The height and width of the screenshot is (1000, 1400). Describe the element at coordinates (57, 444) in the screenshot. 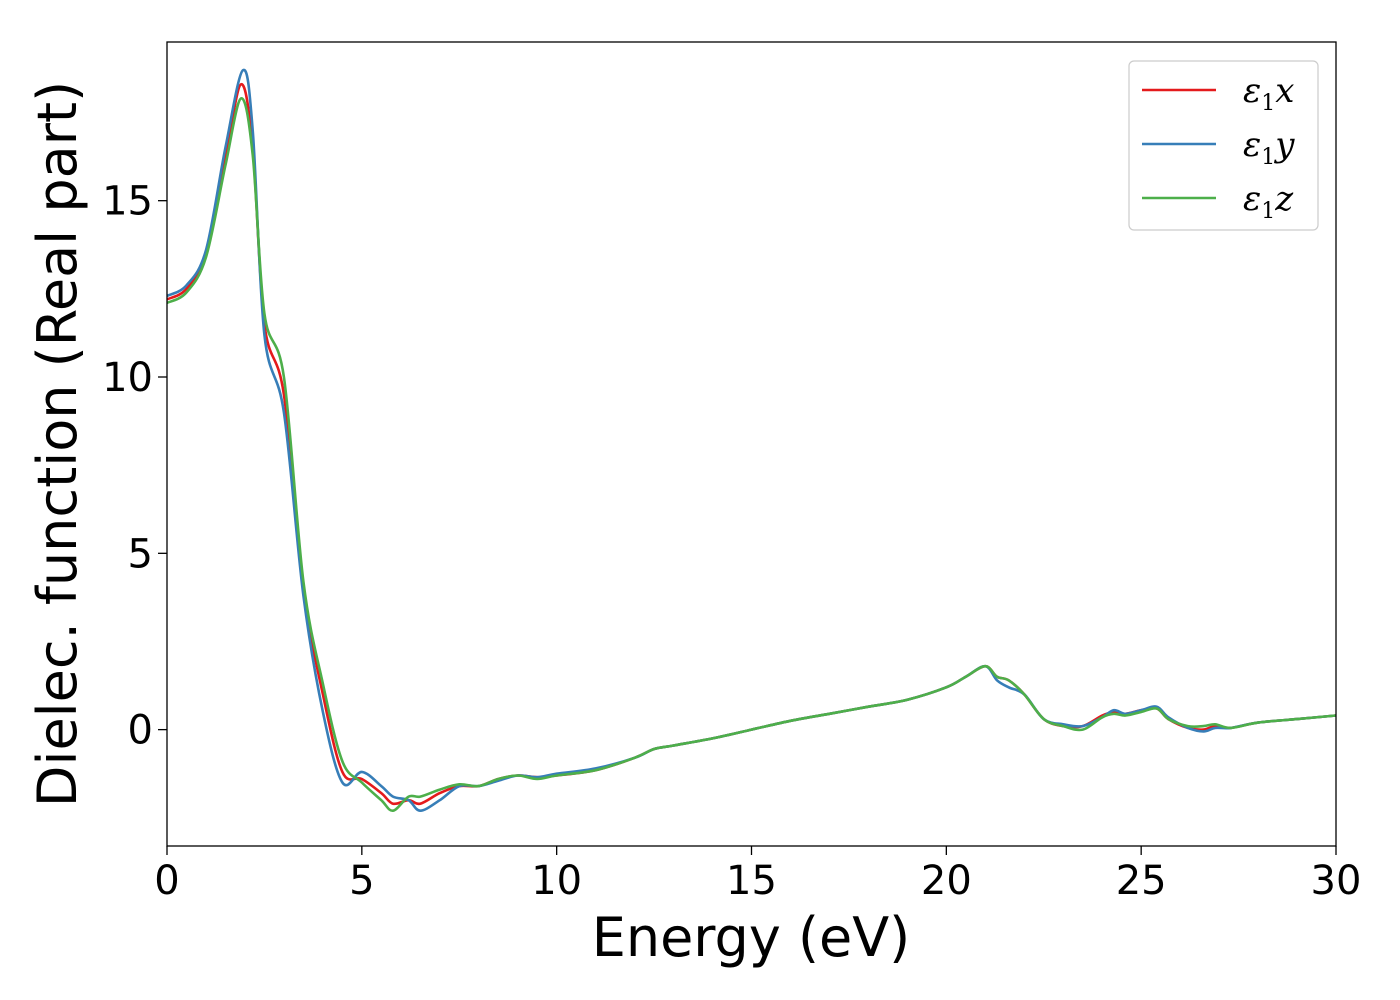

I see `y-axis-title: Dielec. function (Real part)` at that location.